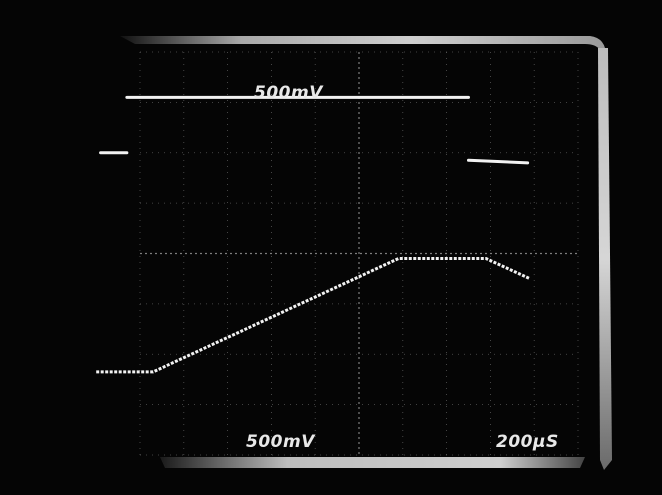 The width and height of the screenshot is (662, 495). I want to click on bezel-bottom, so click(372, 462).